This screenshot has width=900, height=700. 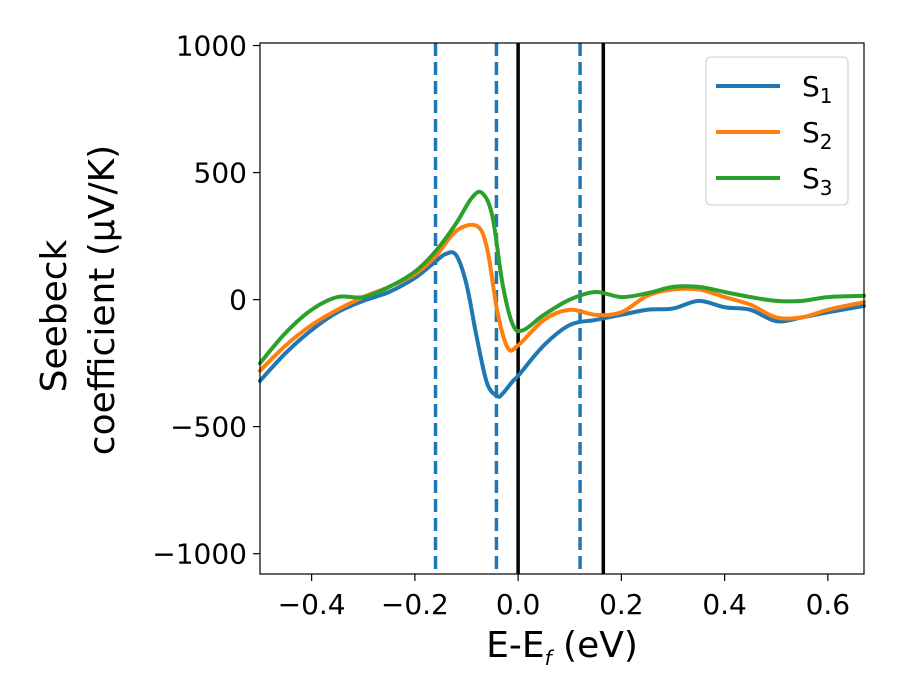 What do you see at coordinates (102, 300) in the screenshot?
I see `y-axis-label-line2: coefficient (μV/K)` at bounding box center [102, 300].